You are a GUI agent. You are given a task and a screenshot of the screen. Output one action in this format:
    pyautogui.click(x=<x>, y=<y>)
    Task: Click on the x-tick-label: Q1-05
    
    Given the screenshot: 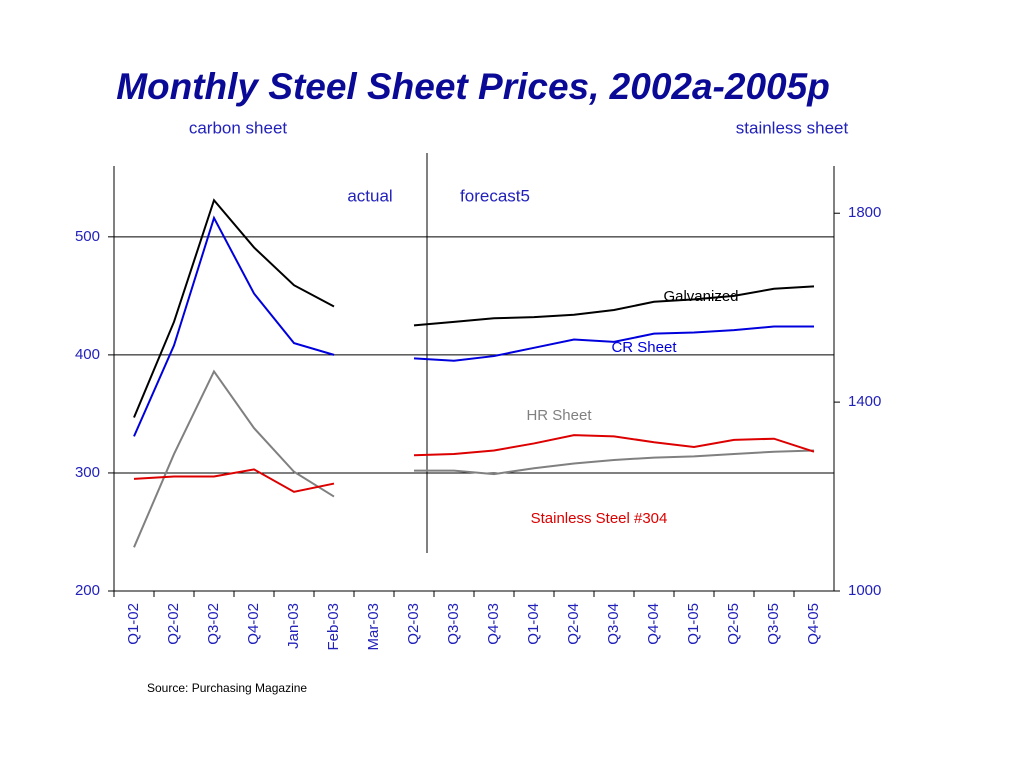 What is the action you would take?
    pyautogui.click(x=693, y=624)
    